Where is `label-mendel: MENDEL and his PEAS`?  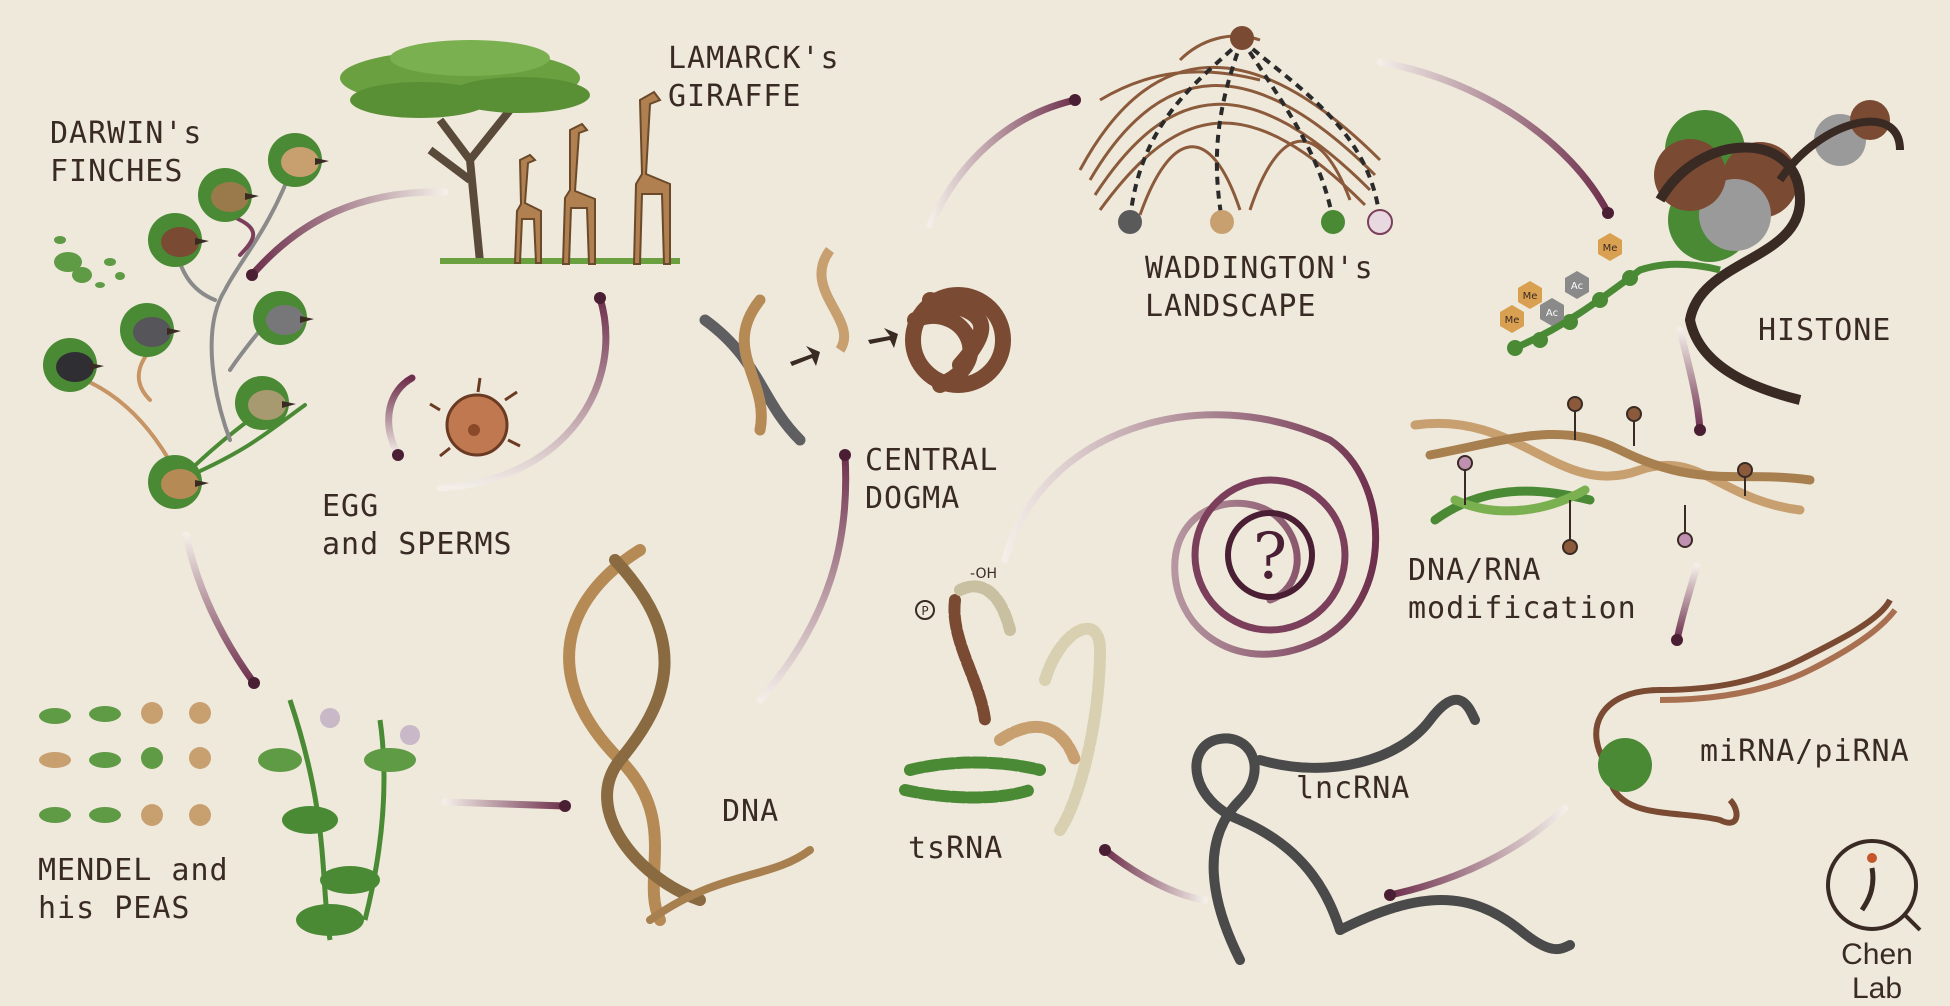 label-mendel: MENDEL and his PEAS is located at coordinates (133, 889).